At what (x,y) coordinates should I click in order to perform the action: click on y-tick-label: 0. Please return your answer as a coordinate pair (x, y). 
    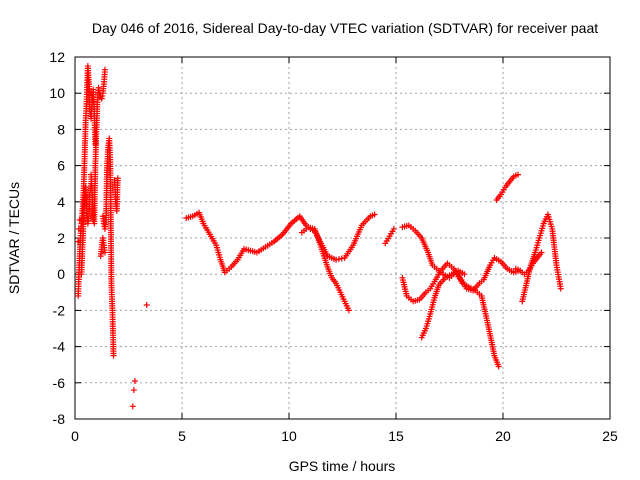
    Looking at the image, I should click on (61, 274).